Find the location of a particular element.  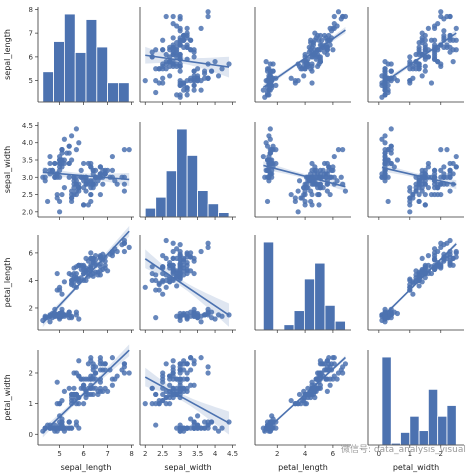

panel-petal_width-vs-petal_length: 2 4 6 is located at coordinates (302, 404).